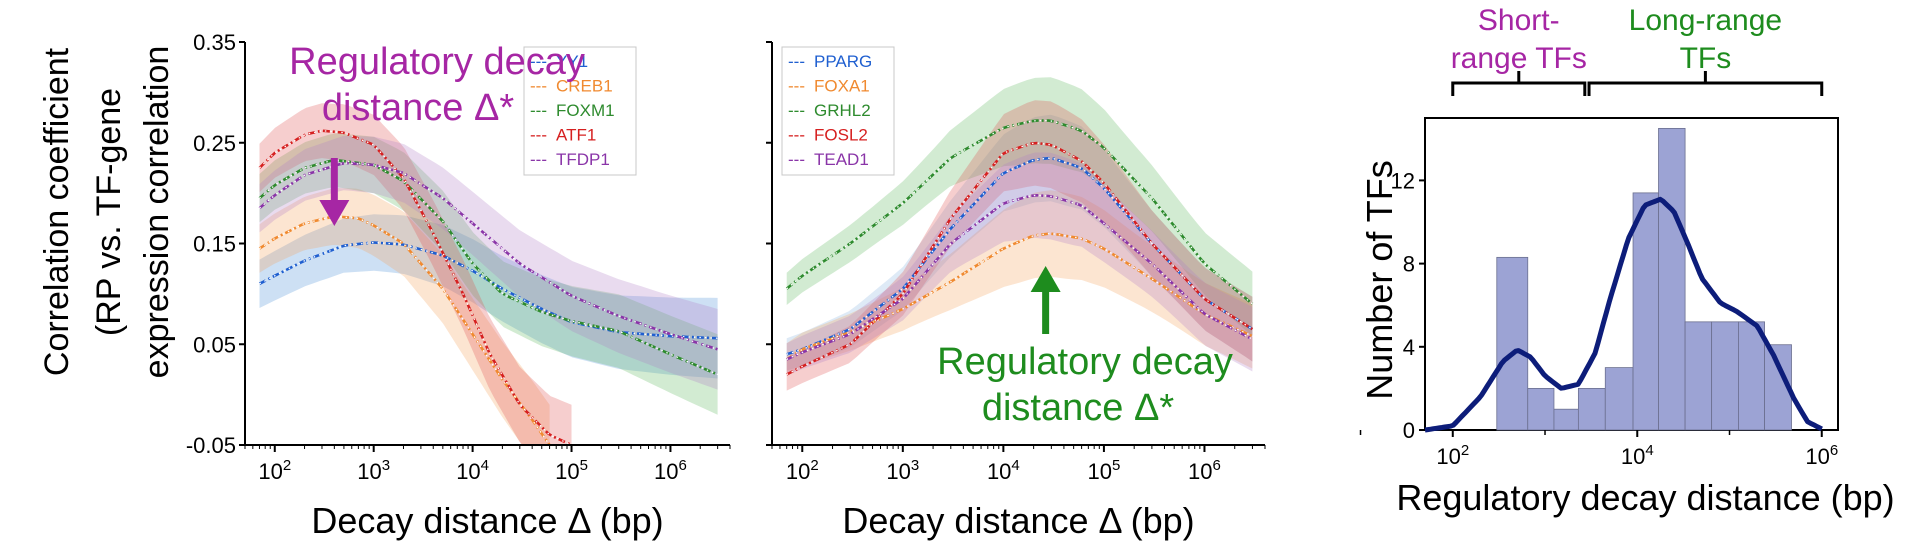 The height and width of the screenshot is (548, 1914). I want to click on y-tick-label: 4, so click(1409, 347).